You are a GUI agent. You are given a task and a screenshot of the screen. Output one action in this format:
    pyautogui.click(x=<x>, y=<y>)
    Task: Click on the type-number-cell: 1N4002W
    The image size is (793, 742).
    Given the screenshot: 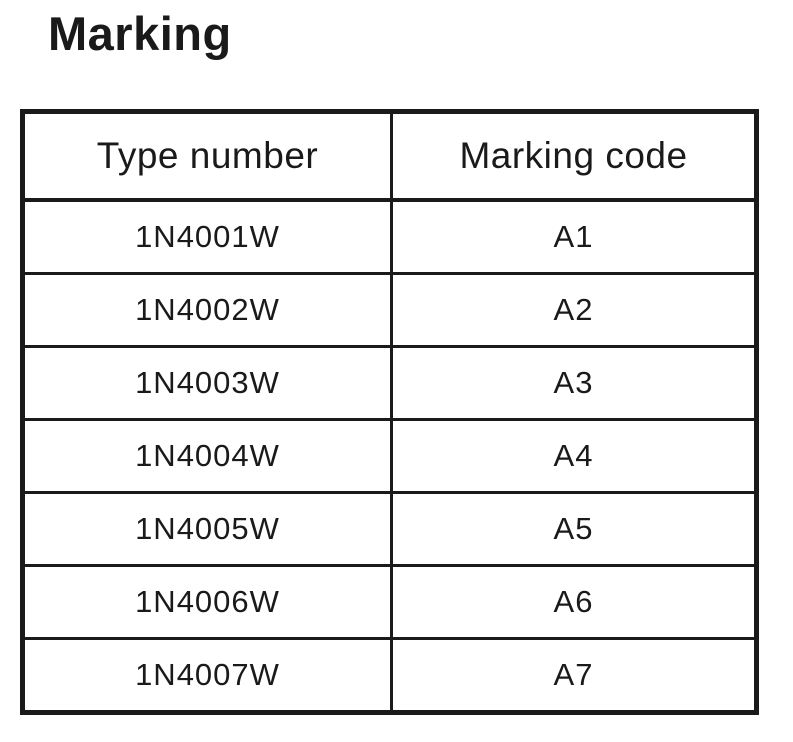 What is the action you would take?
    pyautogui.click(x=207, y=310)
    